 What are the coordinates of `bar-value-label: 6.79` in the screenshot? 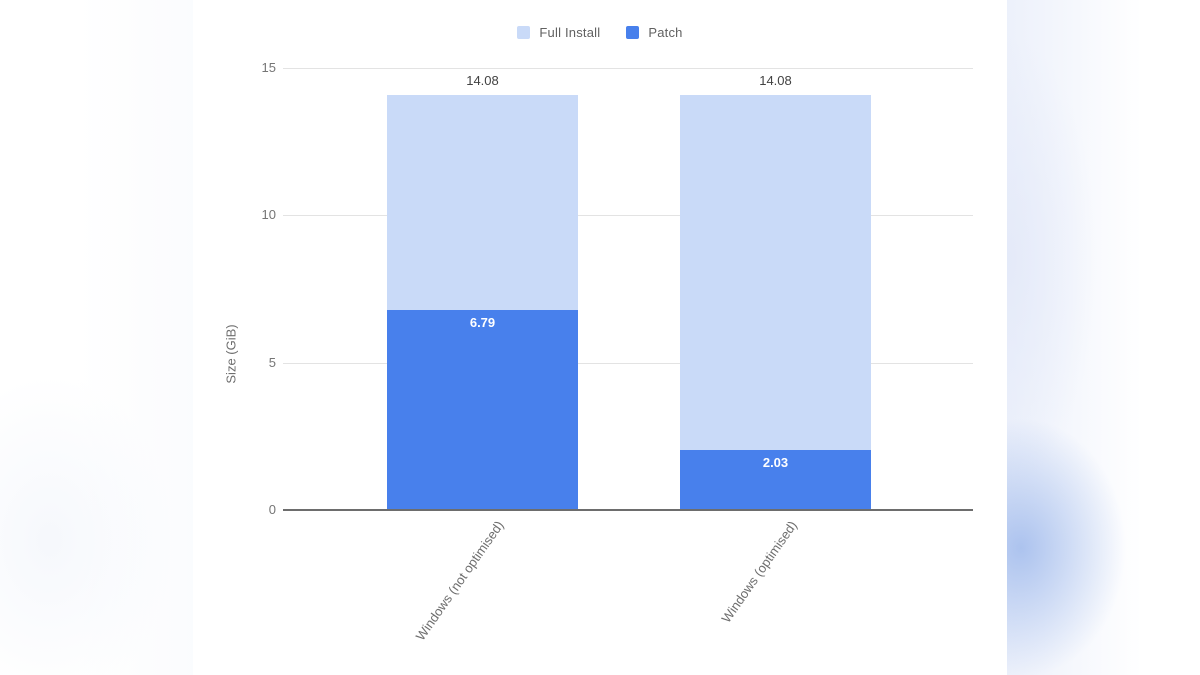 It's located at (482, 322).